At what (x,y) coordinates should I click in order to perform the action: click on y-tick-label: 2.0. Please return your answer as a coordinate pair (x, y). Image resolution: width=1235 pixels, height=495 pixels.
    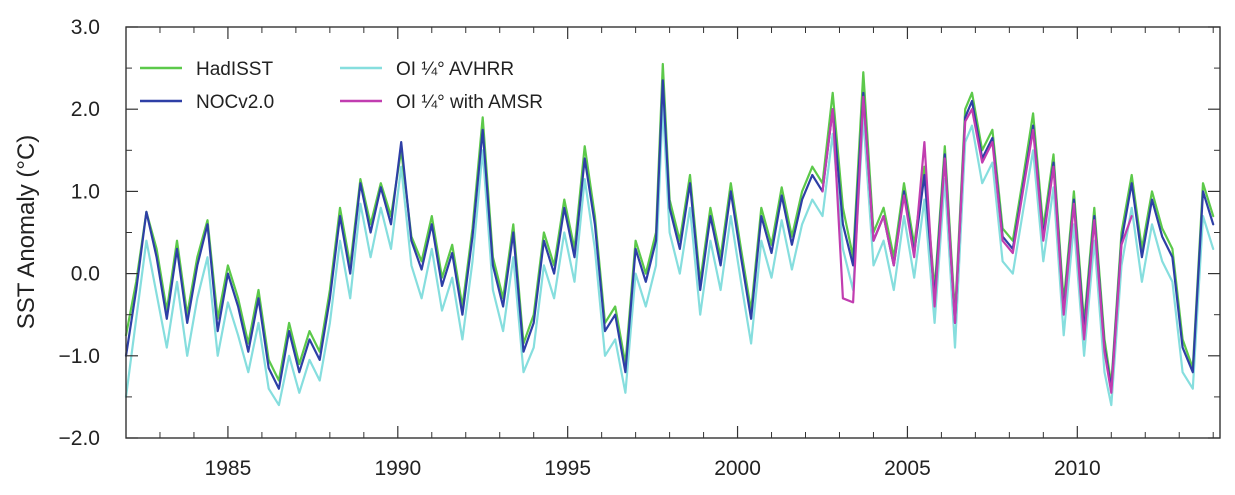
    Looking at the image, I should click on (85, 109).